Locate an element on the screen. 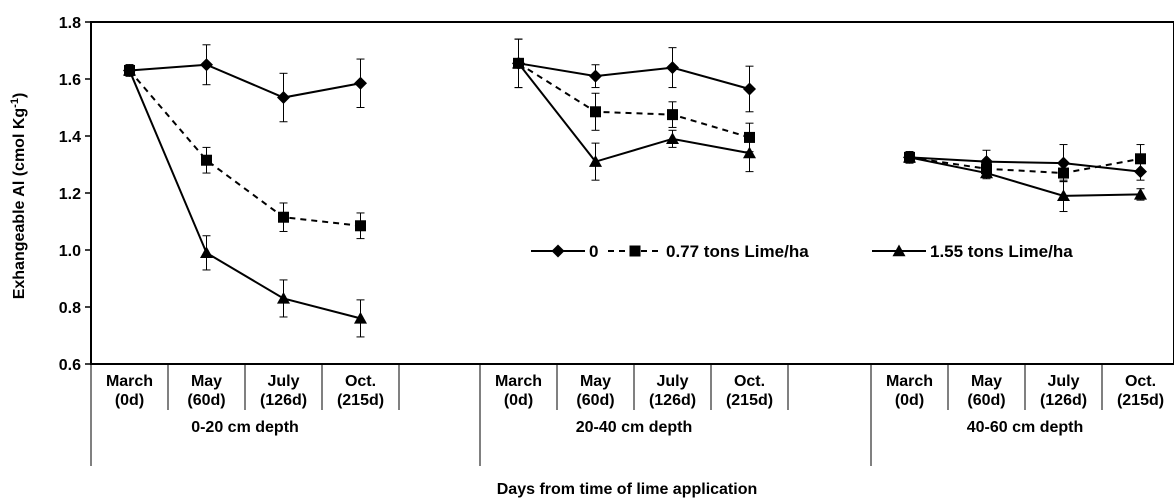  x-axis-title: Days from time of lime application is located at coordinates (627, 489).